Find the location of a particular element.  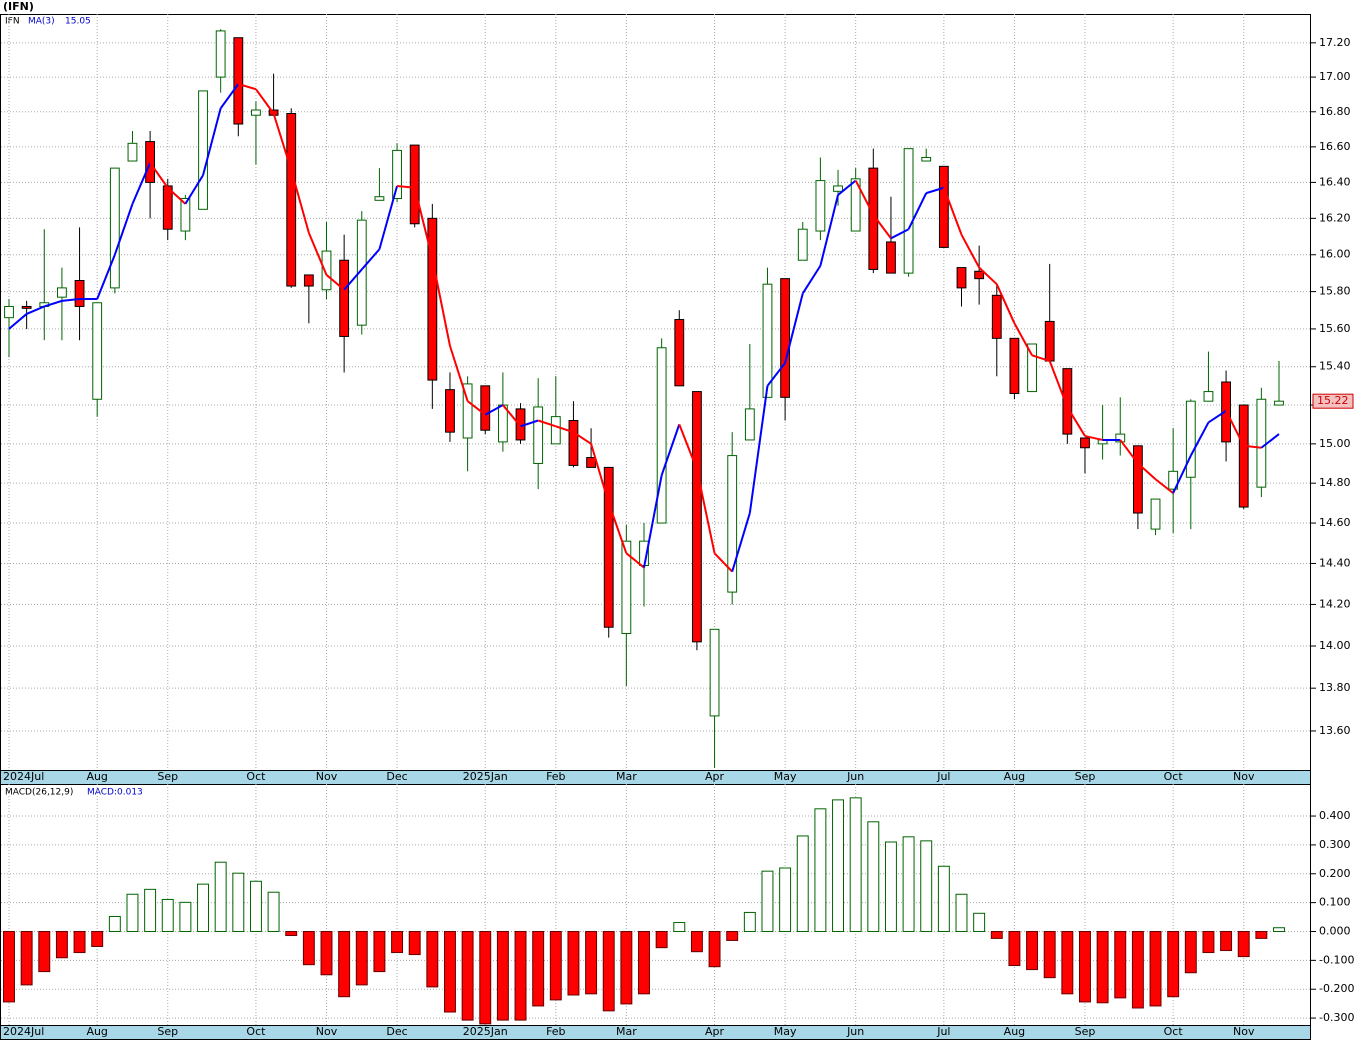

x-tick-label: Dec is located at coordinates (396, 776).